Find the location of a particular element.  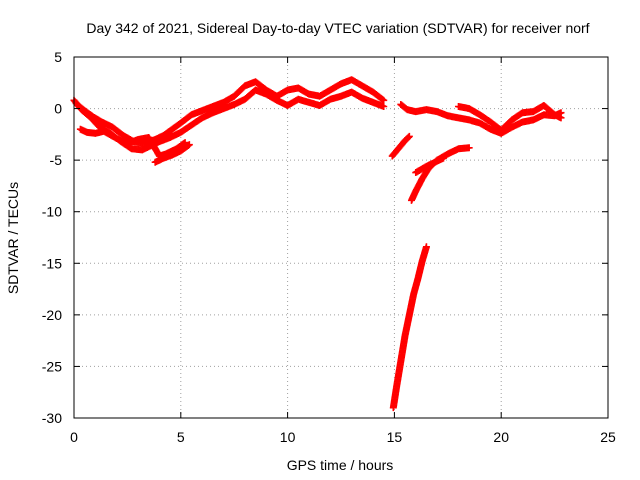

x-tick-label: 15 is located at coordinates (395, 437).